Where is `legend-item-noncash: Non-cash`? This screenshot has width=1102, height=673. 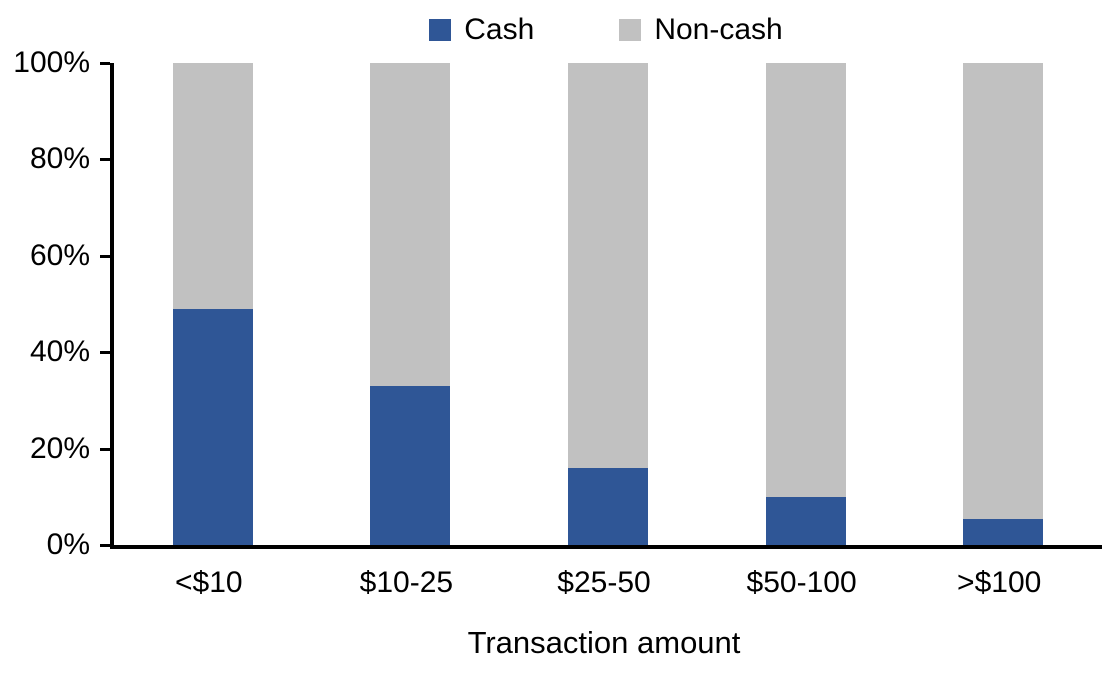
legend-item-noncash: Non-cash is located at coordinates (701, 29).